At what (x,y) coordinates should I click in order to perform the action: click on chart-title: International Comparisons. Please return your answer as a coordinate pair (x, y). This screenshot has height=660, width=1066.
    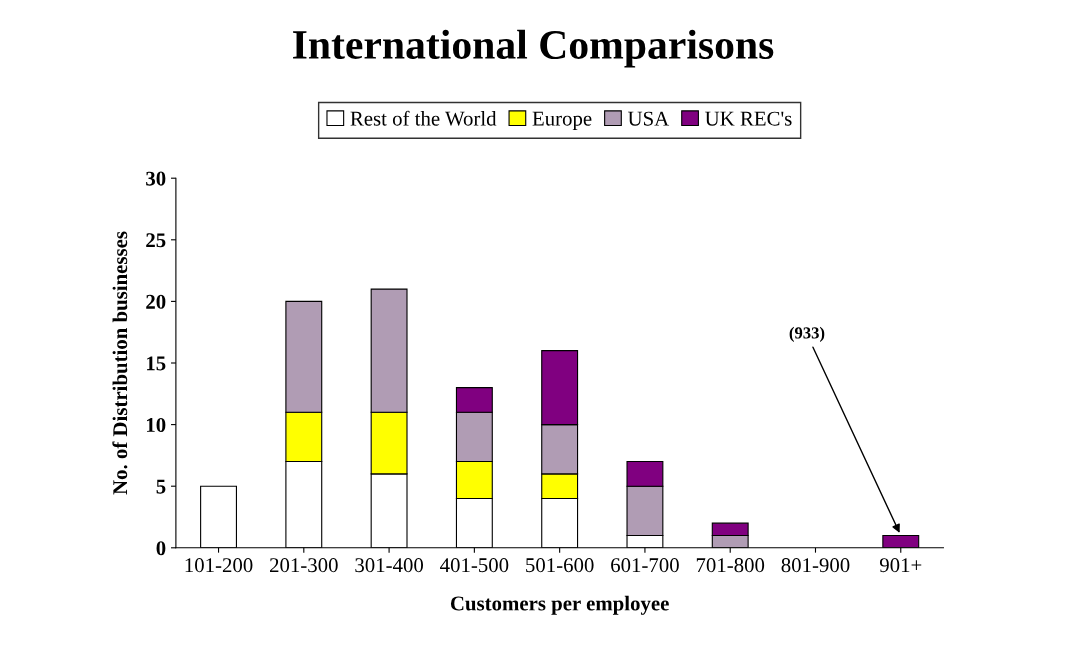
    Looking at the image, I should click on (533, 48).